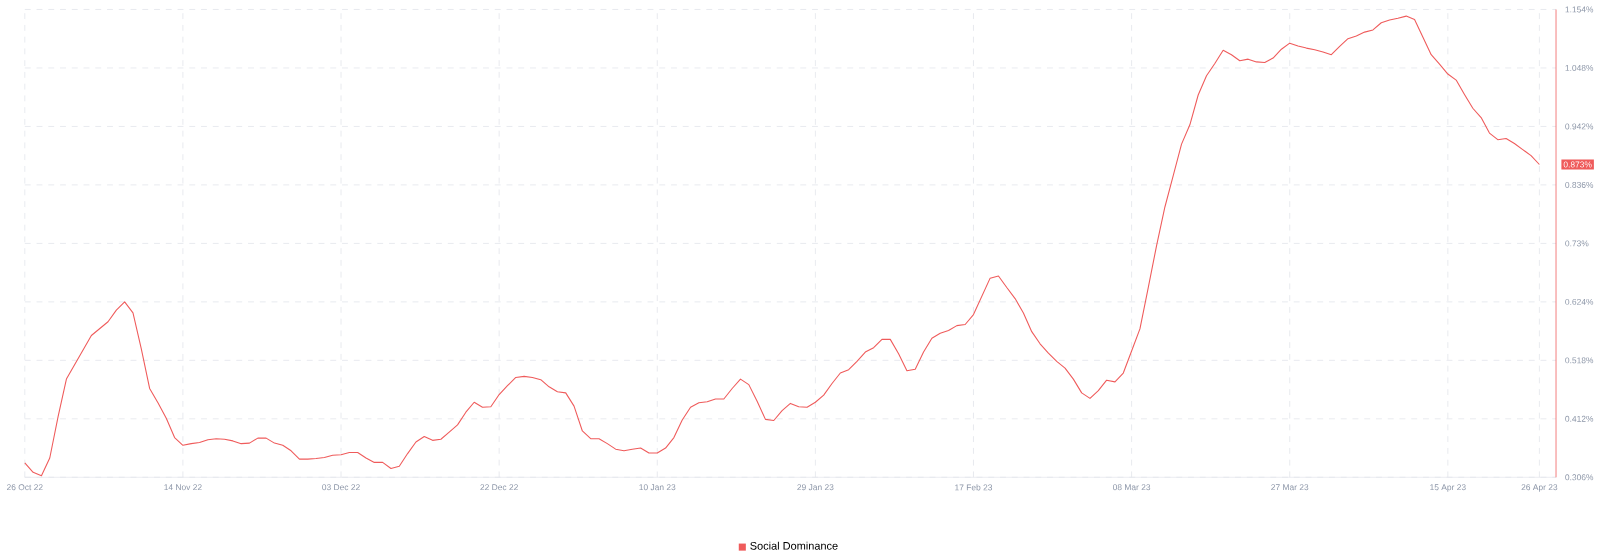 Image resolution: width=1600 pixels, height=560 pixels. Describe the element at coordinates (974, 487) in the screenshot. I see `x-tick-label: 17 Feb 23` at that location.